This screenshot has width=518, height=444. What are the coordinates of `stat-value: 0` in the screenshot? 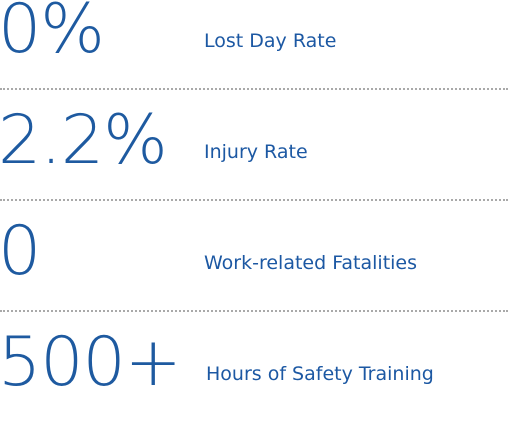 It's located at (20, 251).